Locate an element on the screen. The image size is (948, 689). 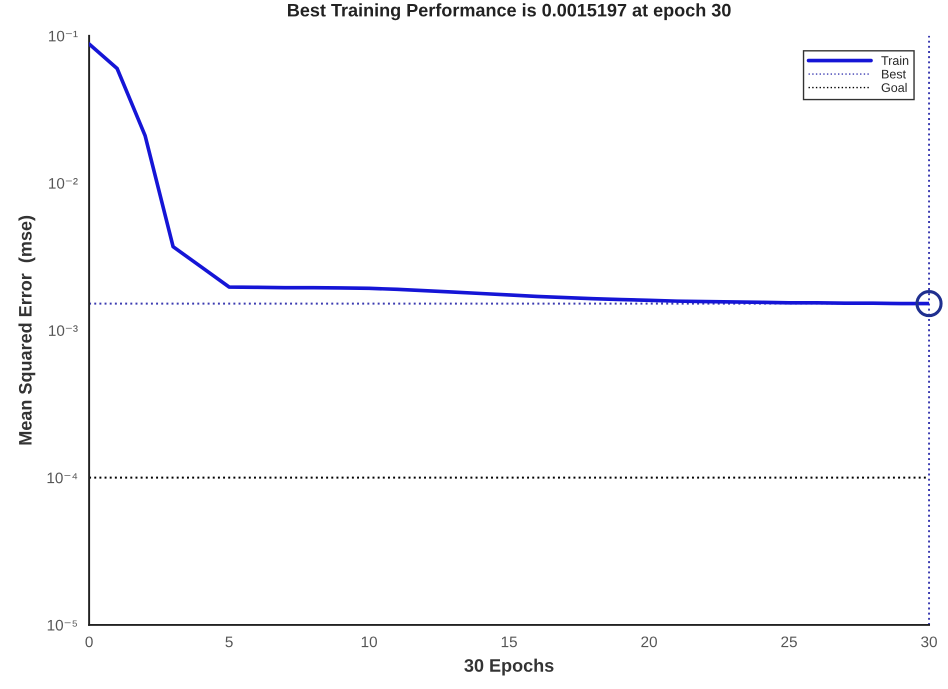
x-tick-label: 15 is located at coordinates (509, 642).